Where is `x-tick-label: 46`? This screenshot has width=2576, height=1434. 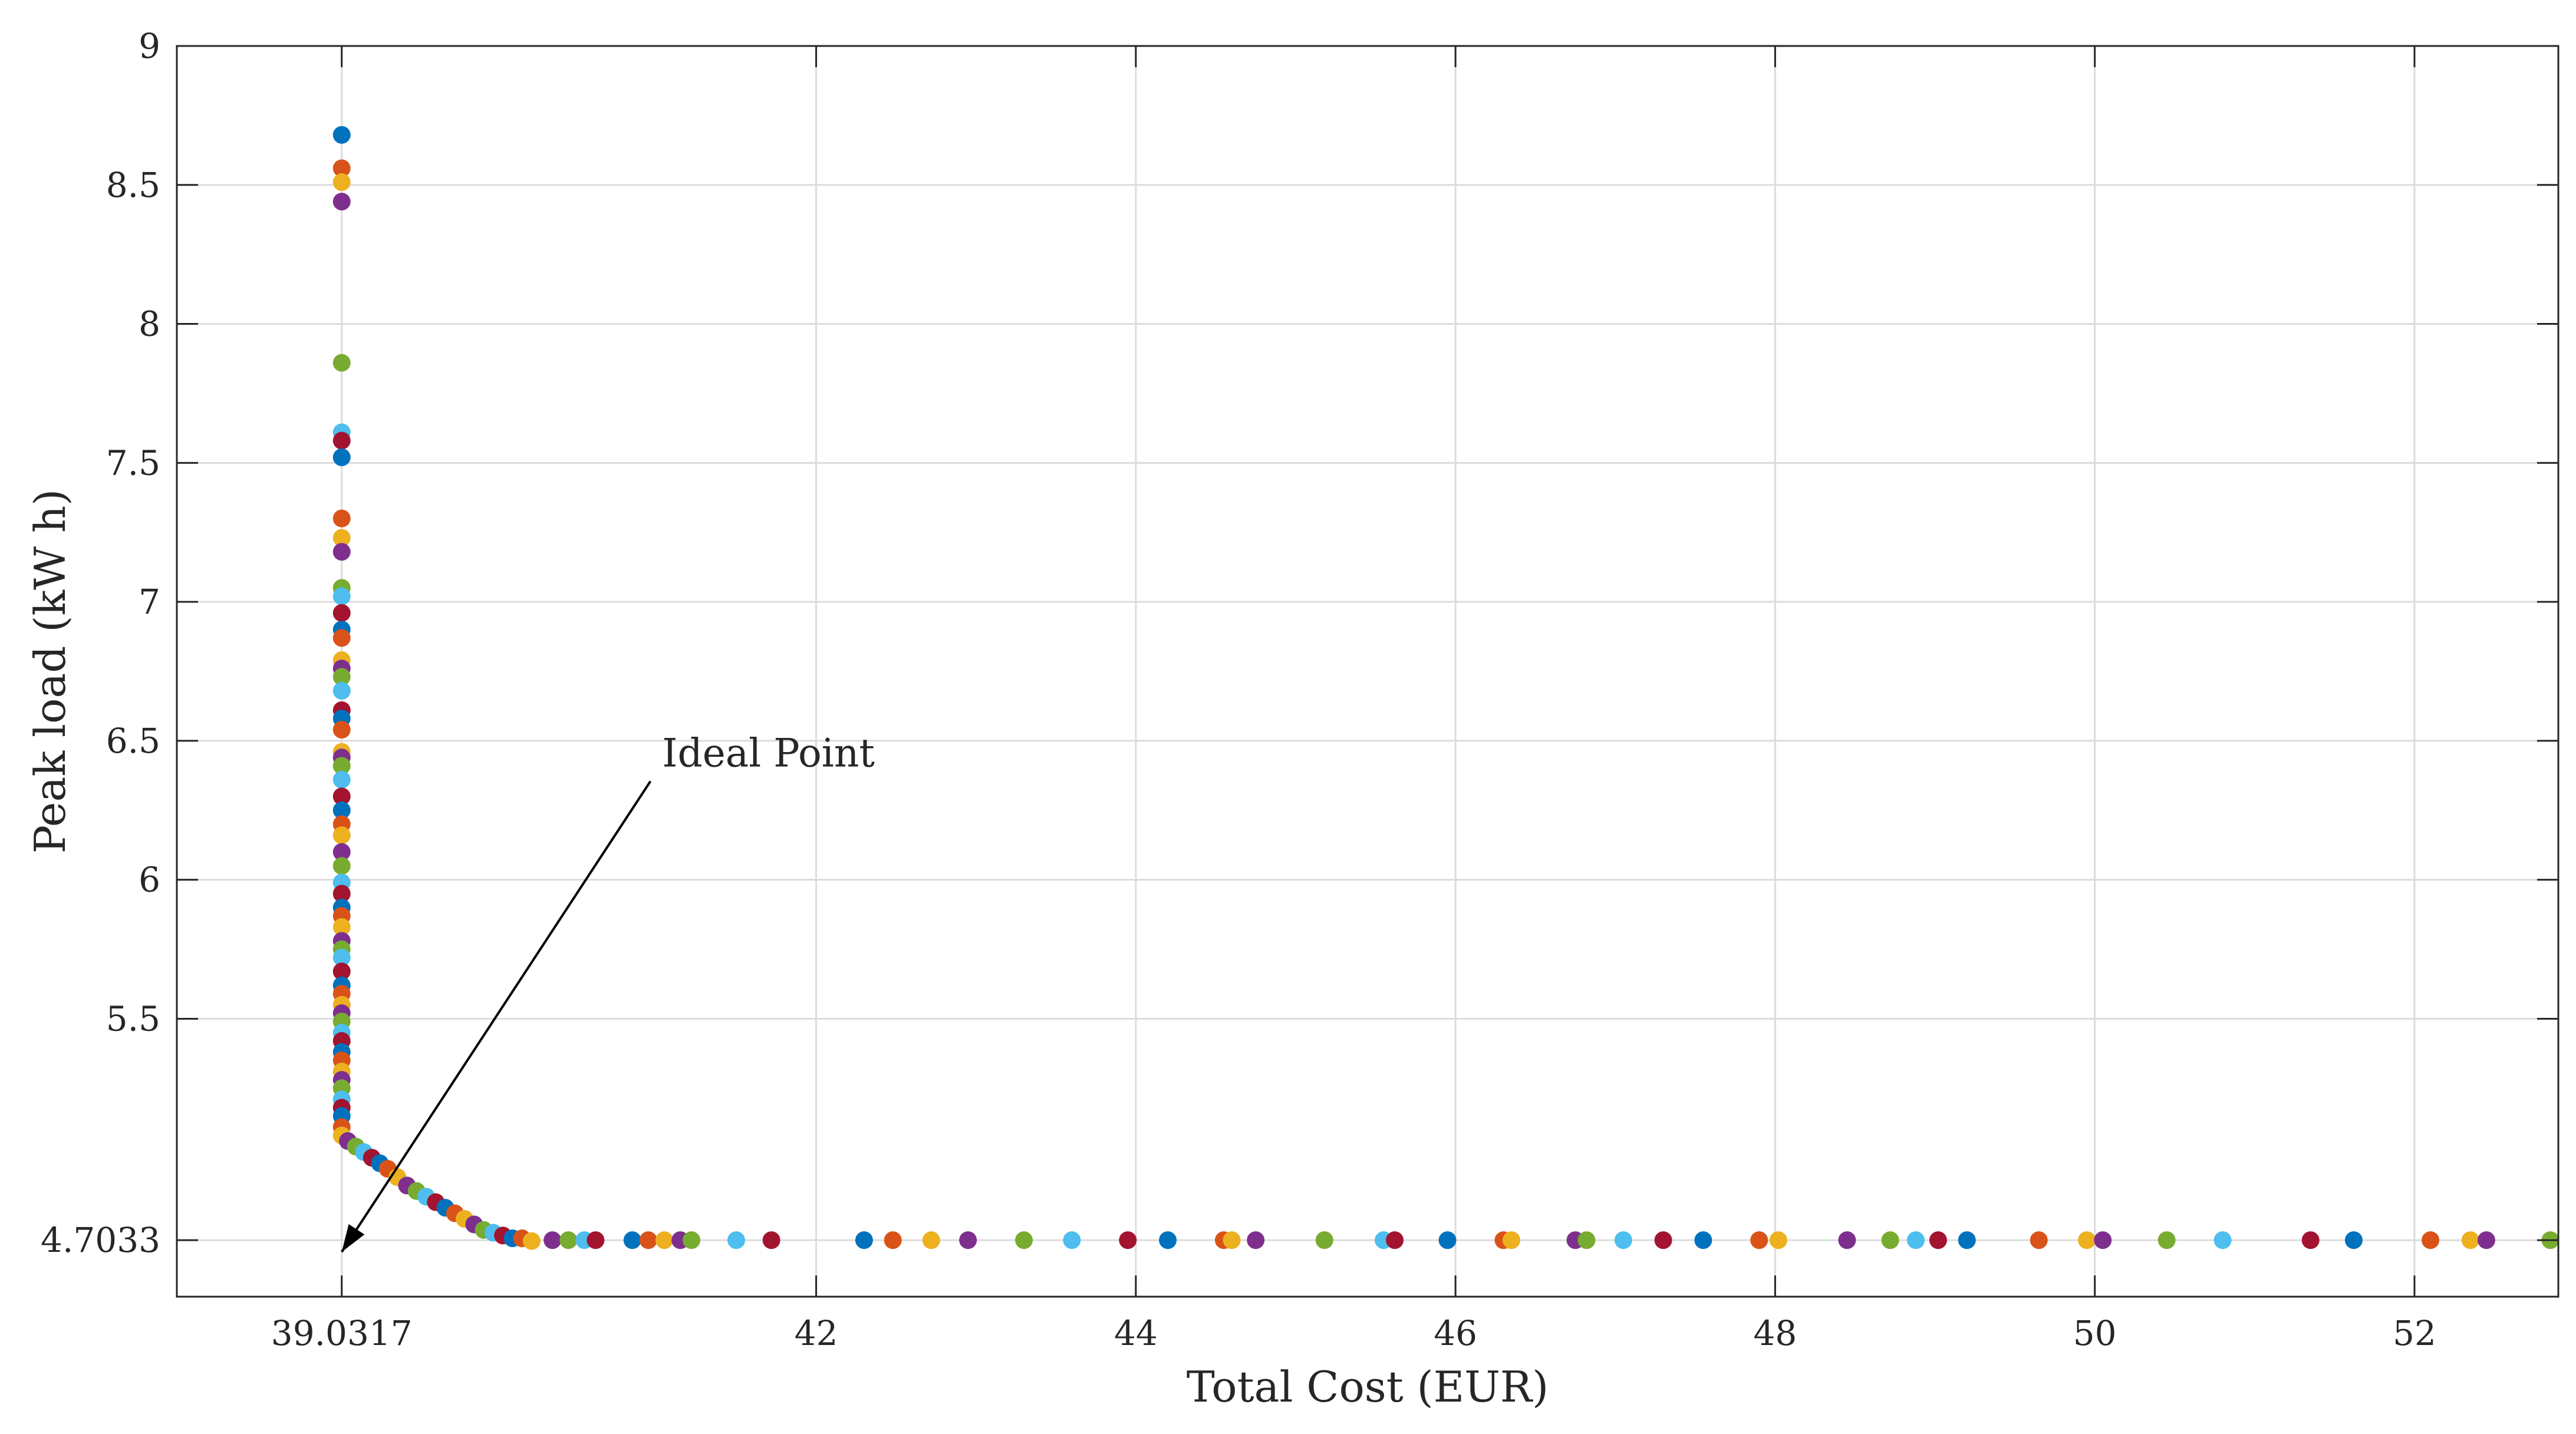
x-tick-label: 46 is located at coordinates (1455, 1333).